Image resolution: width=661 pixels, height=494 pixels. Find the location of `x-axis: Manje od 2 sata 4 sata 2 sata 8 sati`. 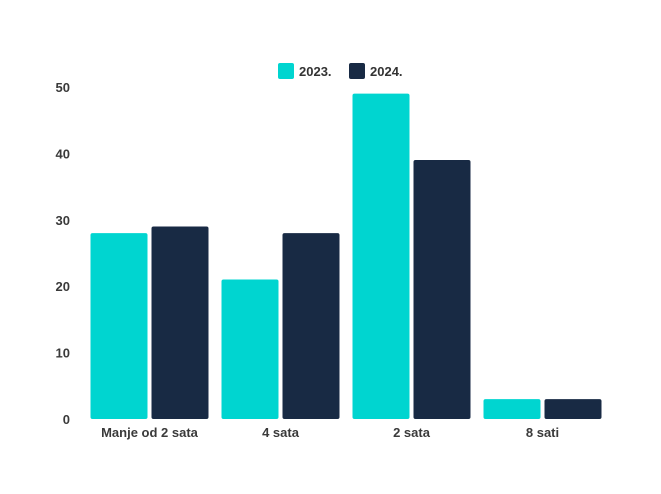

x-axis: Manje od 2 sata 4 sata 2 sata 8 sati is located at coordinates (330, 432).